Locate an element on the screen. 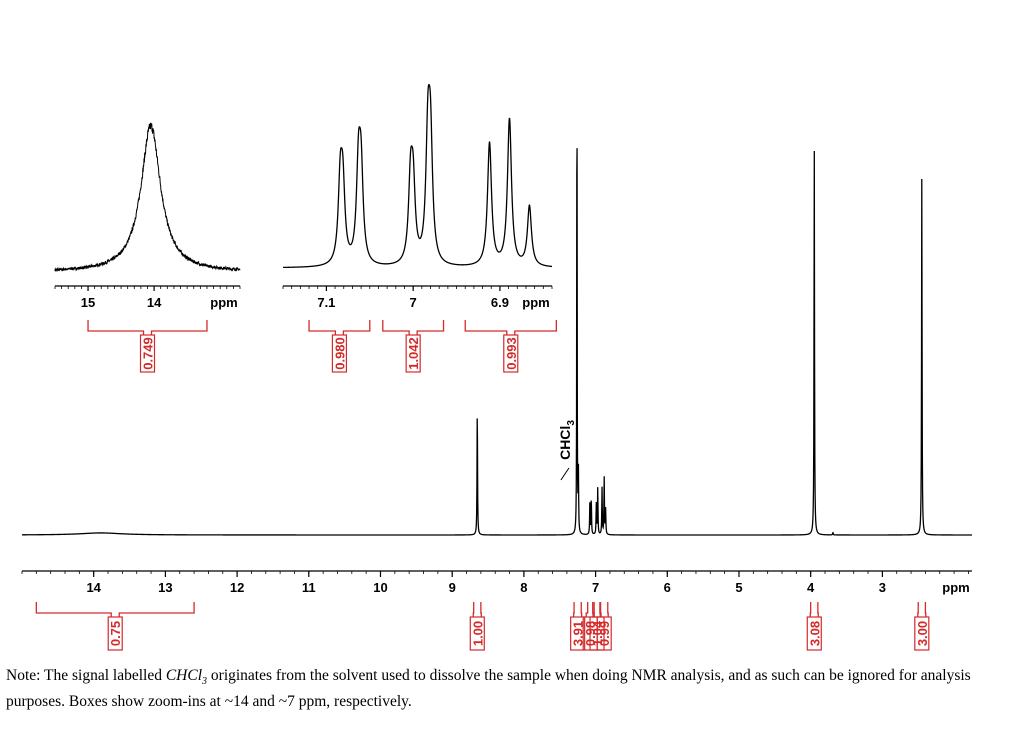 This screenshot has width=1024, height=746. integral-value: 0.980 is located at coordinates (339, 353).